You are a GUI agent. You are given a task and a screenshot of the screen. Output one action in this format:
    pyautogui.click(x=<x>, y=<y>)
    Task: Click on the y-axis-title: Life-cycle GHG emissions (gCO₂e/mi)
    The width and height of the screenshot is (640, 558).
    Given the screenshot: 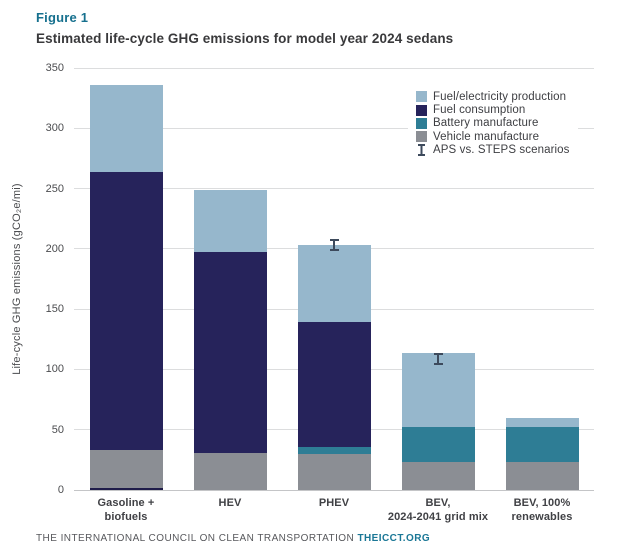 What is the action you would take?
    pyautogui.click(x=17, y=279)
    